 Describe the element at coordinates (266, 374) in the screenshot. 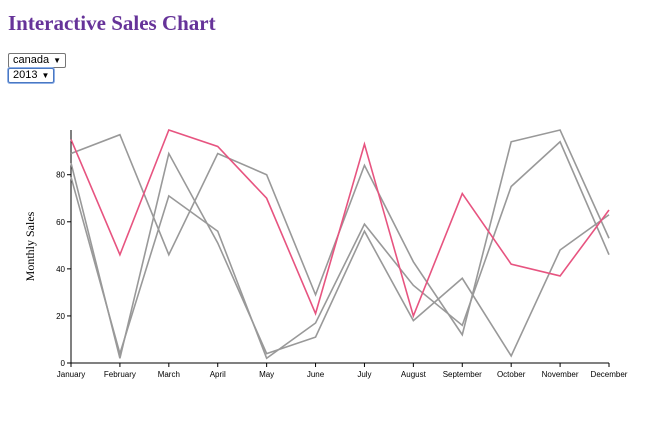

I see `x-tick-label: May` at that location.